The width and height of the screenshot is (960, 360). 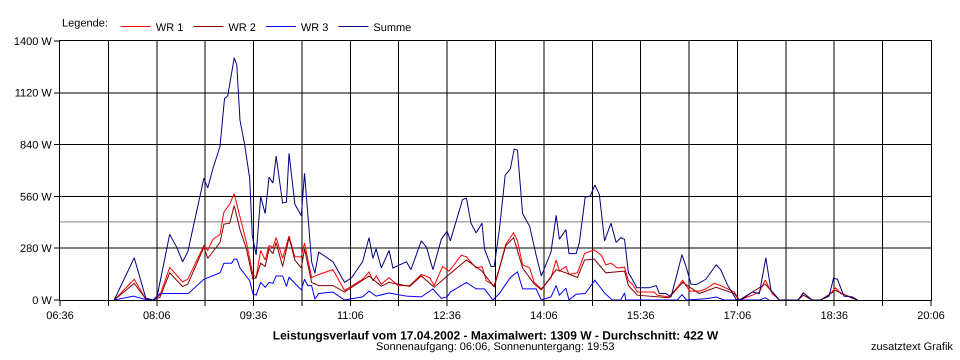 What do you see at coordinates (254, 316) in the screenshot?
I see `x-tick-label: 09:36` at bounding box center [254, 316].